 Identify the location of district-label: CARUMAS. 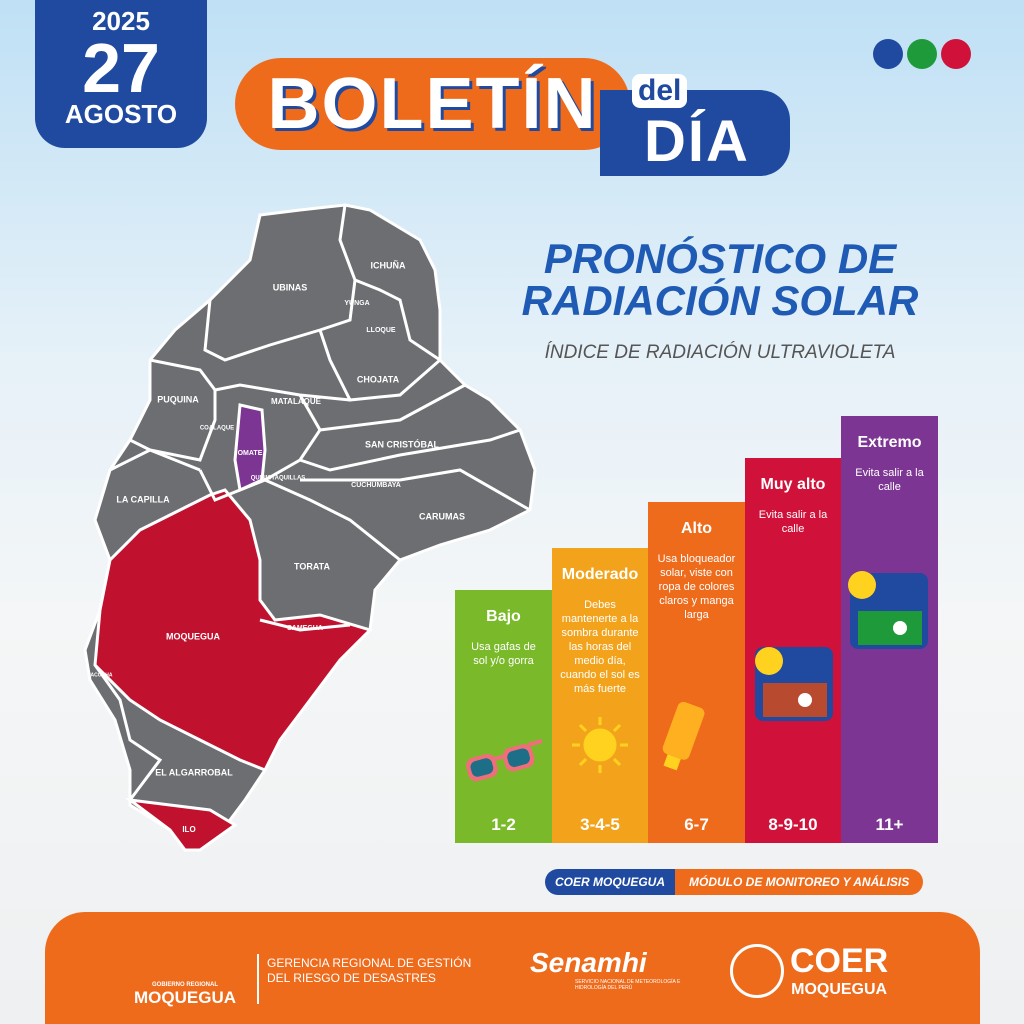
(442, 516).